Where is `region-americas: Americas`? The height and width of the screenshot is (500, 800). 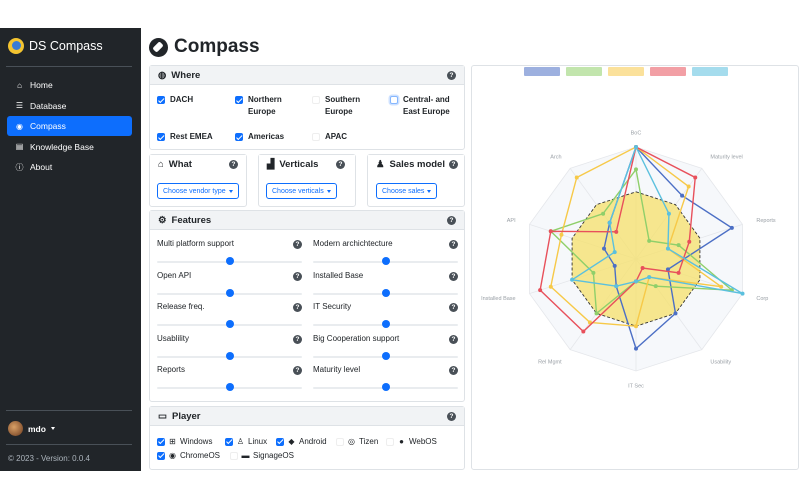
region-americas: Americas is located at coordinates (259, 137).